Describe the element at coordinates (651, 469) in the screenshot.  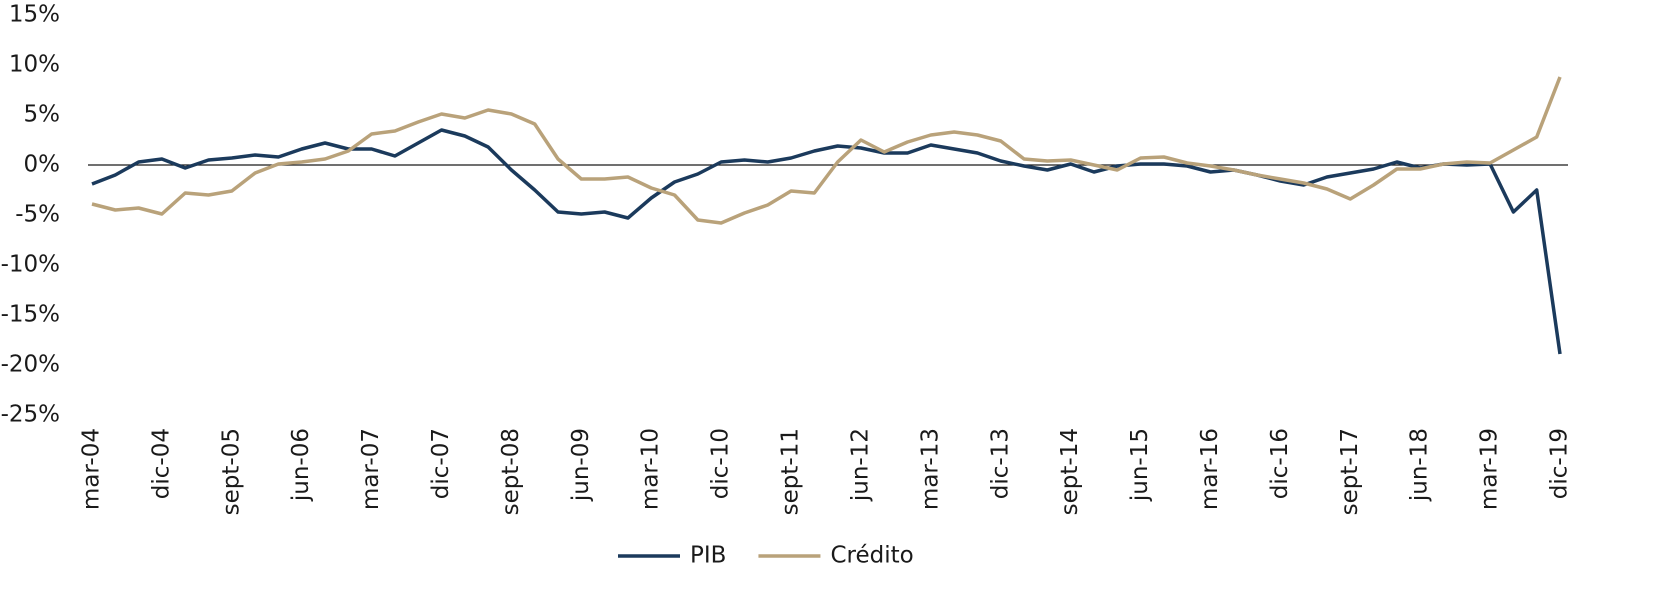
I see `x-tick-label: mar-10` at that location.